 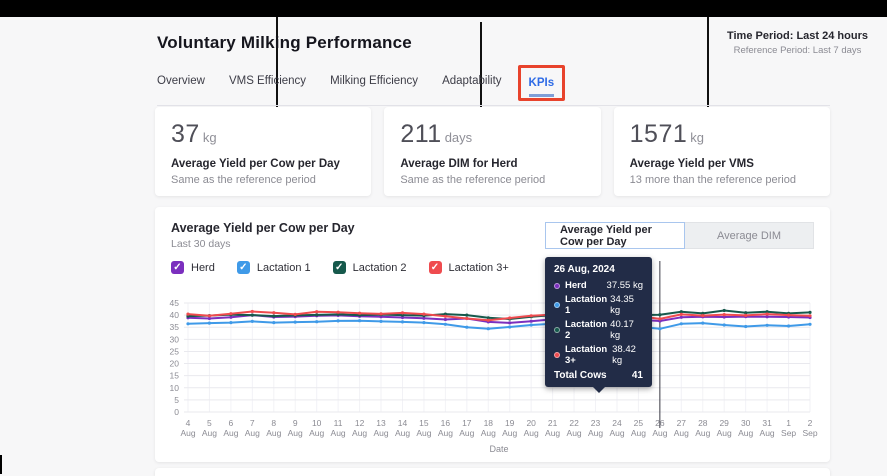 I want to click on svg-text: Sep, so click(x=788, y=433).